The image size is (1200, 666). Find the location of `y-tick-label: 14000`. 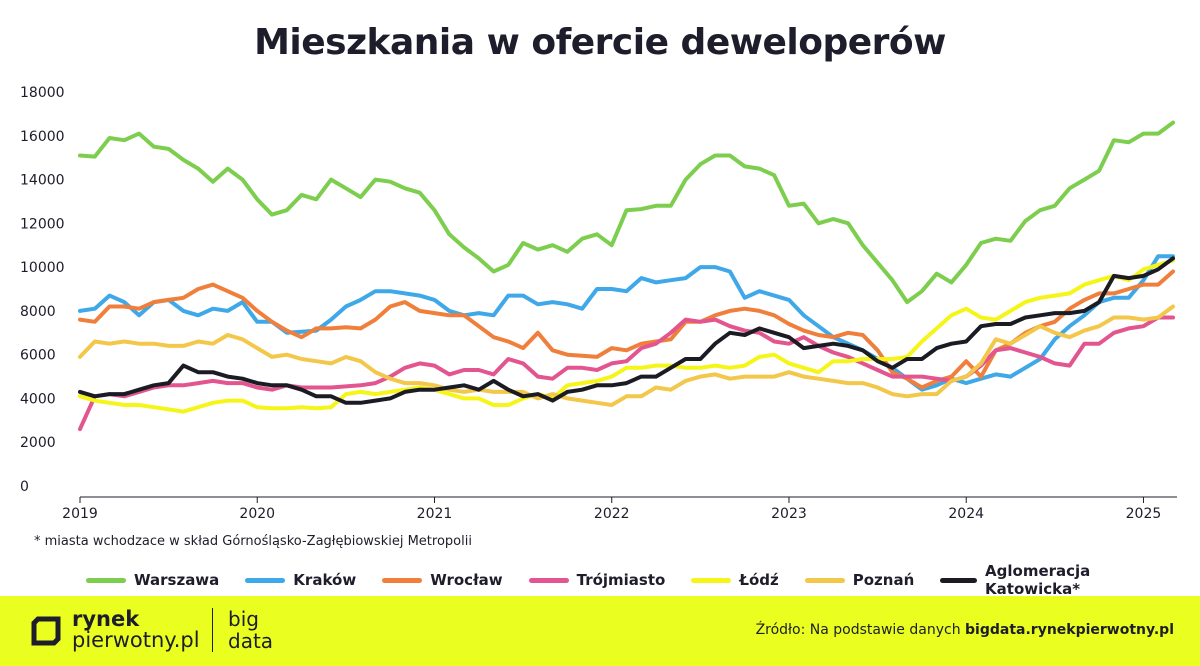

y-tick-label: 14000 is located at coordinates (42, 181).